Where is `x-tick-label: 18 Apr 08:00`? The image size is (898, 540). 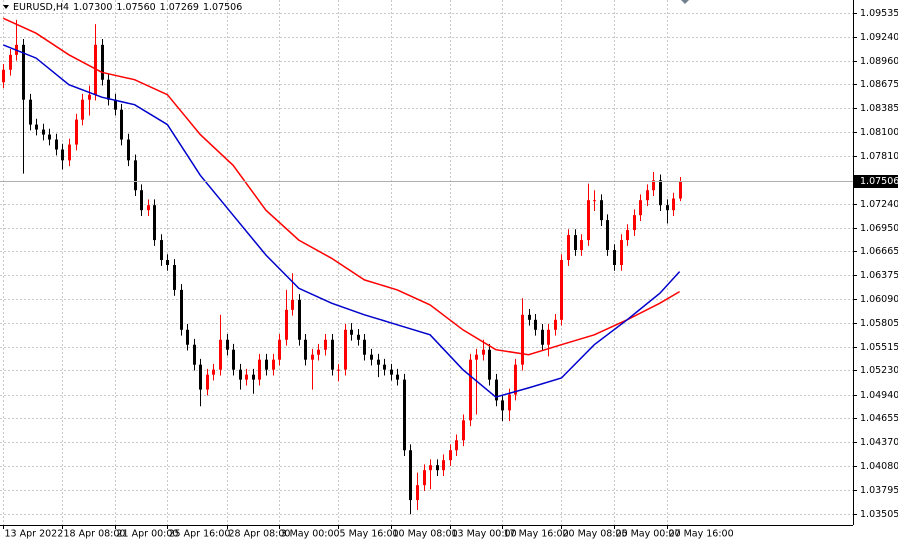
x-tick-label: 18 Apr 08:00 is located at coordinates (95, 534).